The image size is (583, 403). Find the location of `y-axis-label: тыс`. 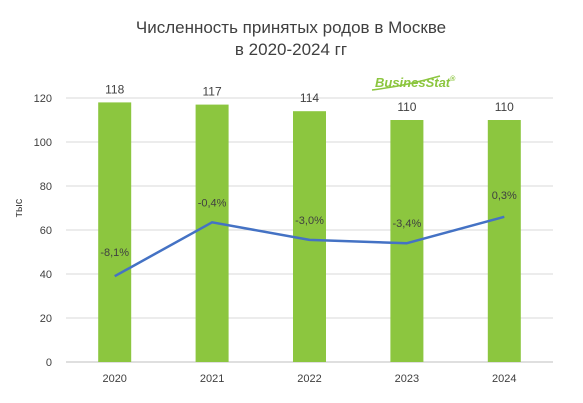

y-axis-label: тыс is located at coordinates (19, 207).